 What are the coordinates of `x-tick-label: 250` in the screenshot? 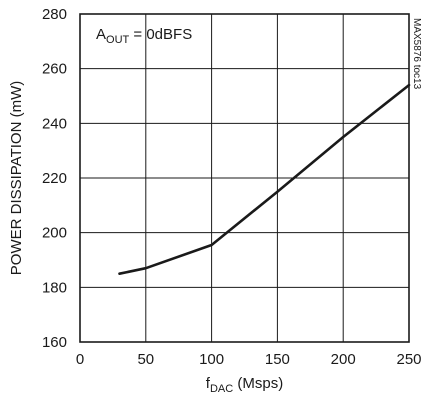 It's located at (408, 359).